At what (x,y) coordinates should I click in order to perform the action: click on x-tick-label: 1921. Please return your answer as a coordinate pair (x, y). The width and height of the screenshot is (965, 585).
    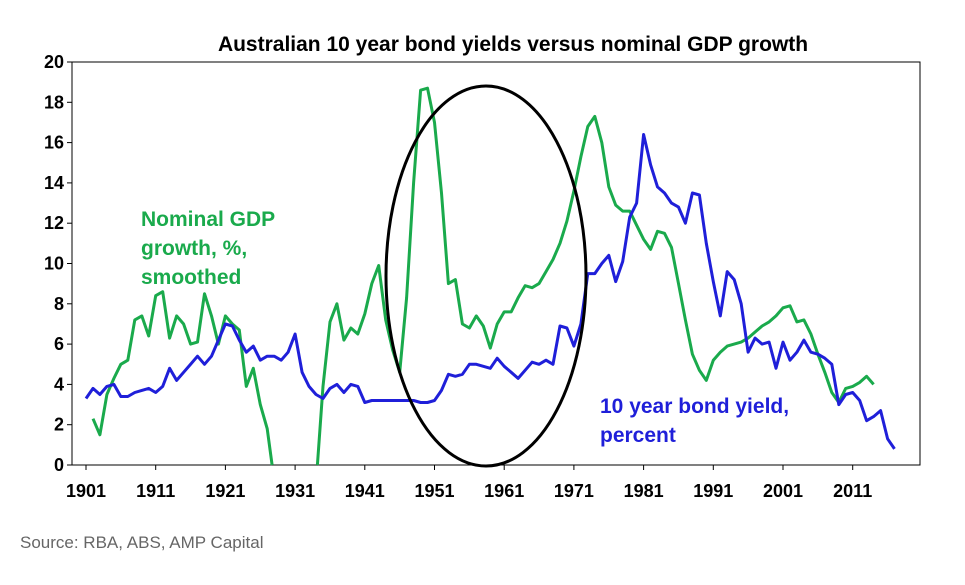
    Looking at the image, I should click on (225, 491).